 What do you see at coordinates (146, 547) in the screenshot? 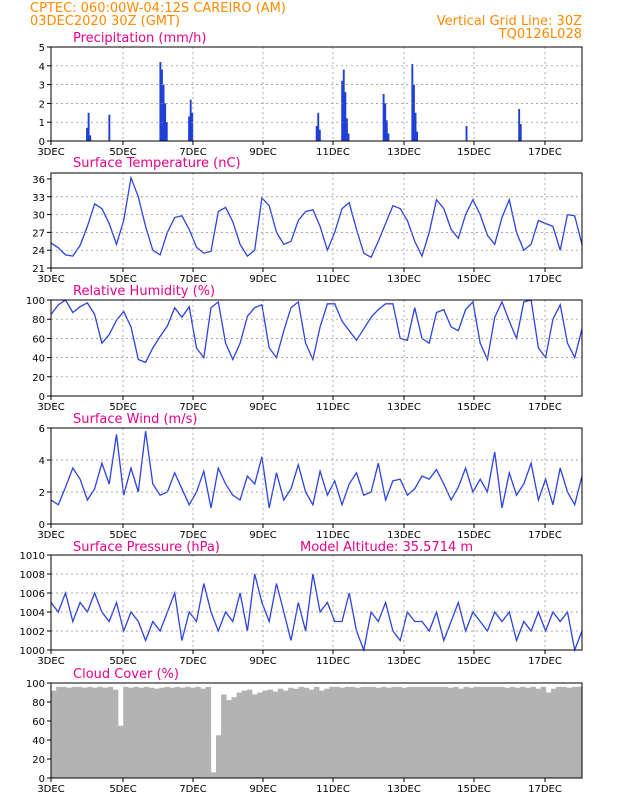
I see `pressure-title: Surface Pressure (hPa)` at bounding box center [146, 547].